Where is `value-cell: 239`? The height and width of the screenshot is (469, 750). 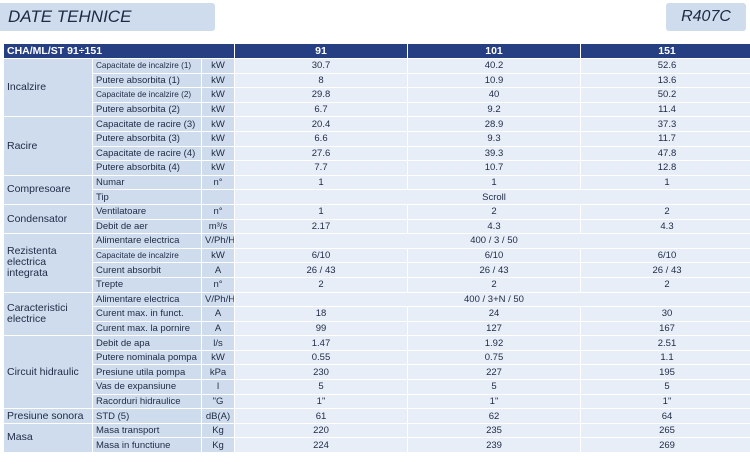
value-cell: 239 is located at coordinates (494, 445).